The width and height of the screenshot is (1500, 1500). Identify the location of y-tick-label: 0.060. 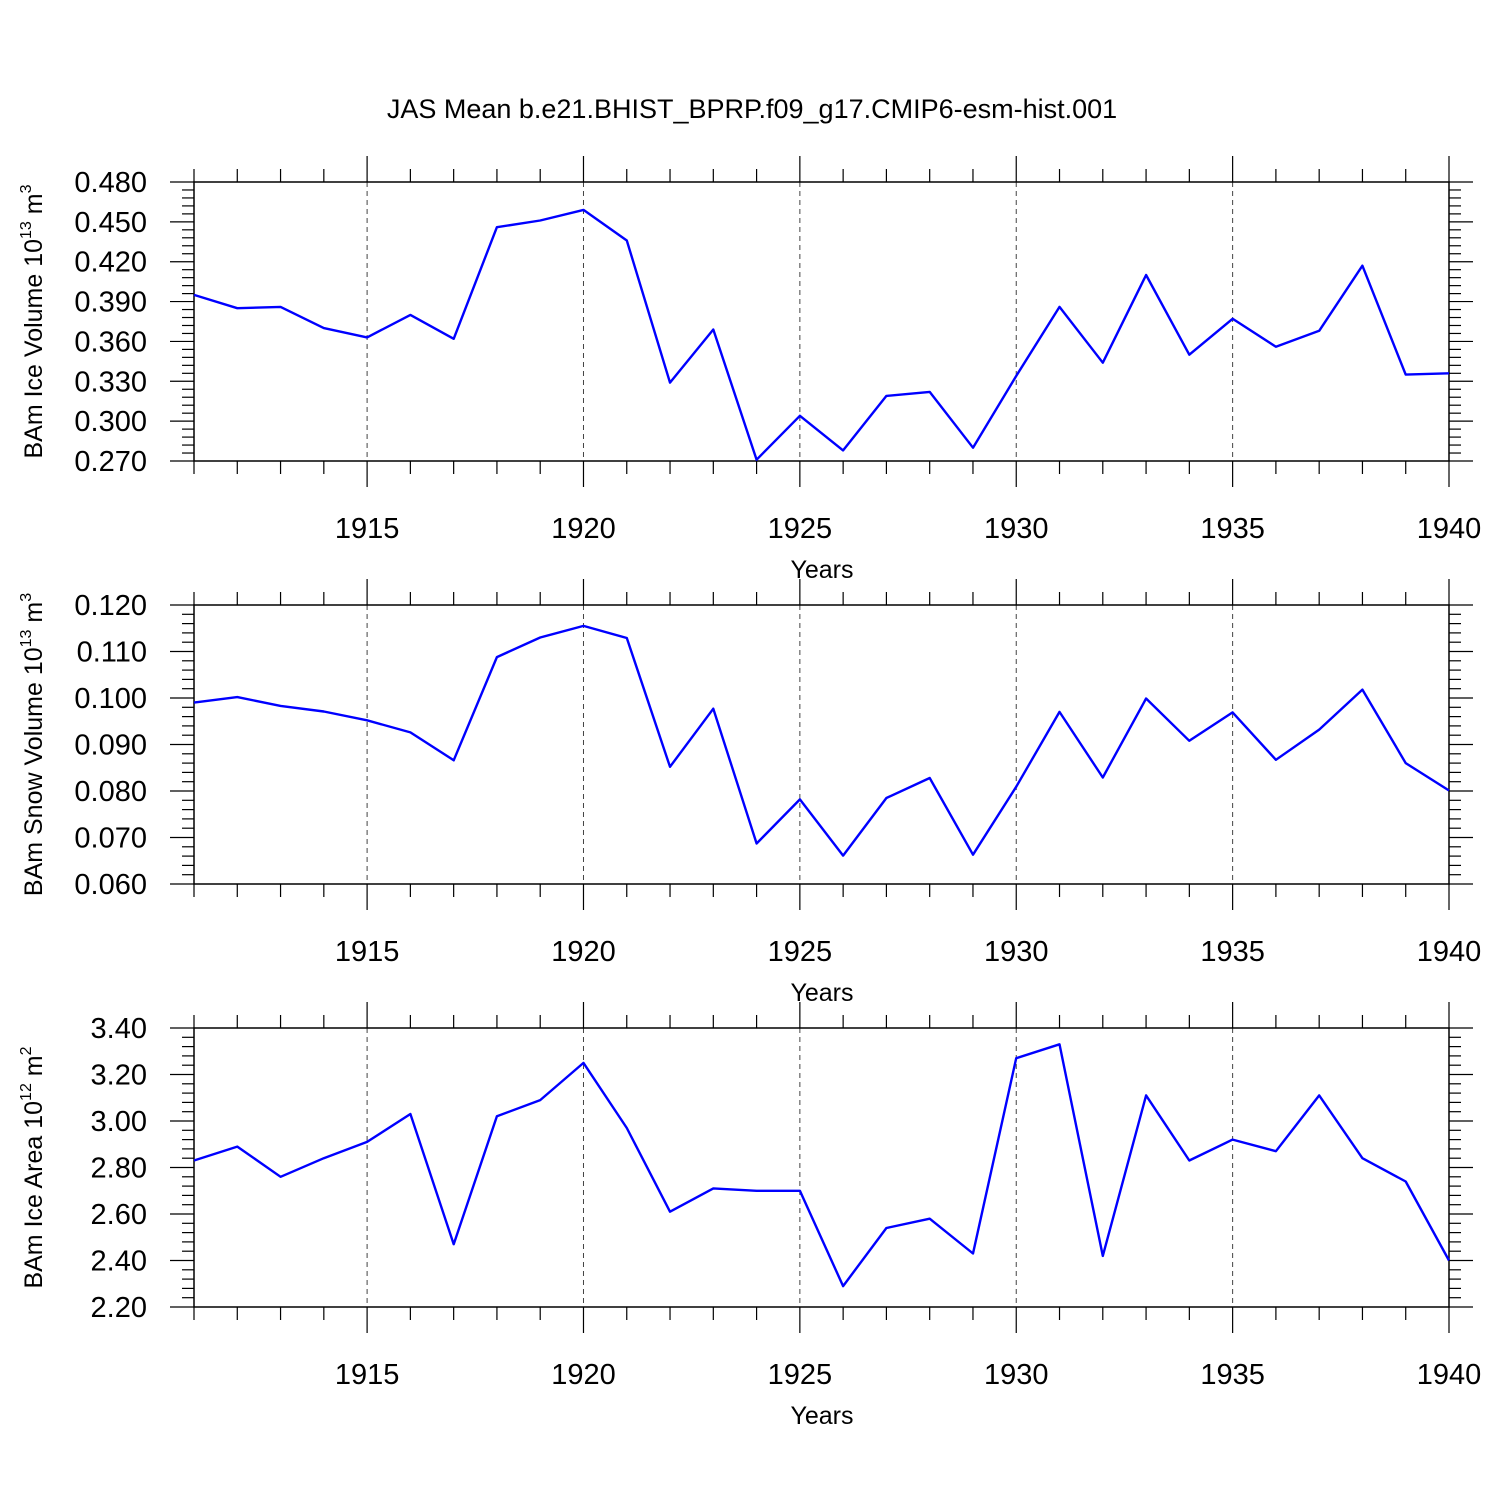
(110, 885).